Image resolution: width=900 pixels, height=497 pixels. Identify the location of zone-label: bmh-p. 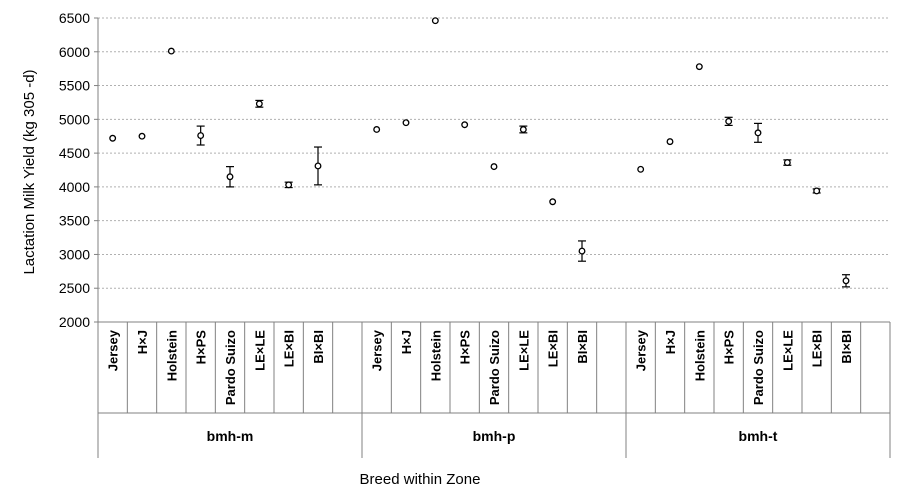
(494, 436).